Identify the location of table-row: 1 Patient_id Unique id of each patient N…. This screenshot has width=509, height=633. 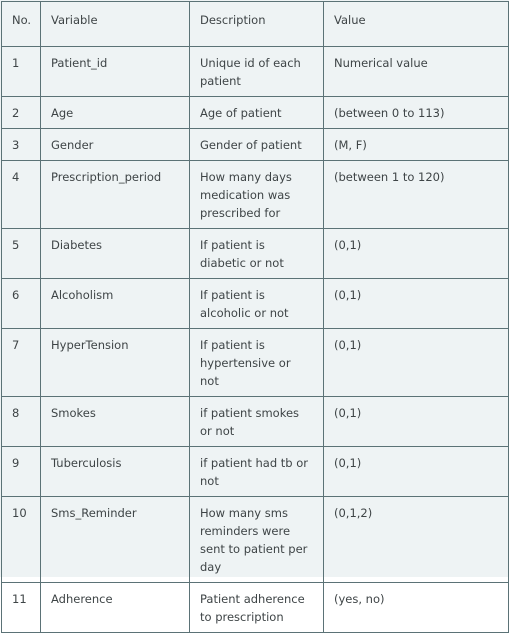
(255, 71).